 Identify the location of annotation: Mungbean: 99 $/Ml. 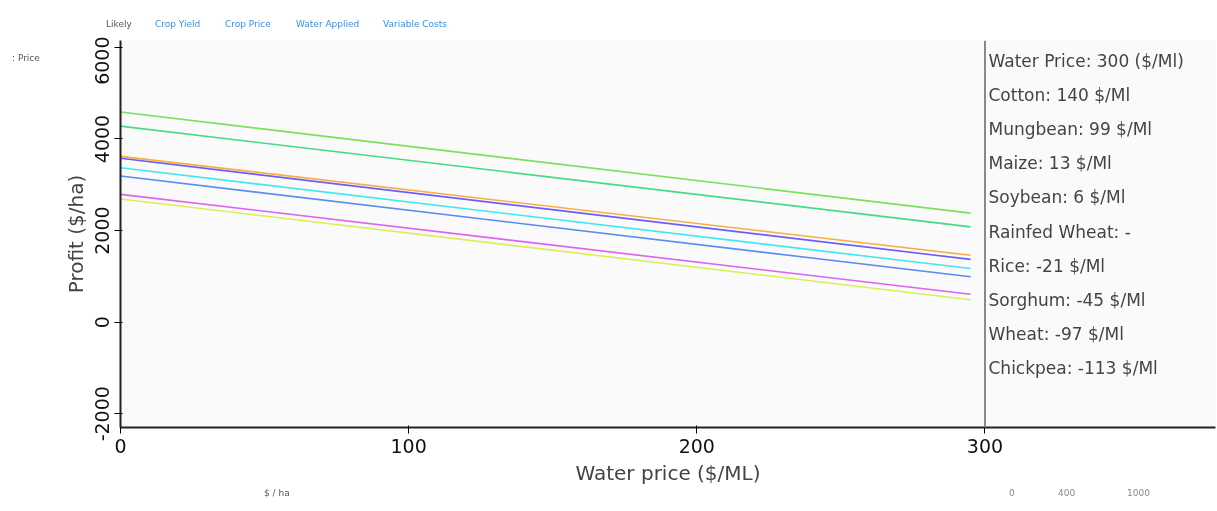
(1070, 128).